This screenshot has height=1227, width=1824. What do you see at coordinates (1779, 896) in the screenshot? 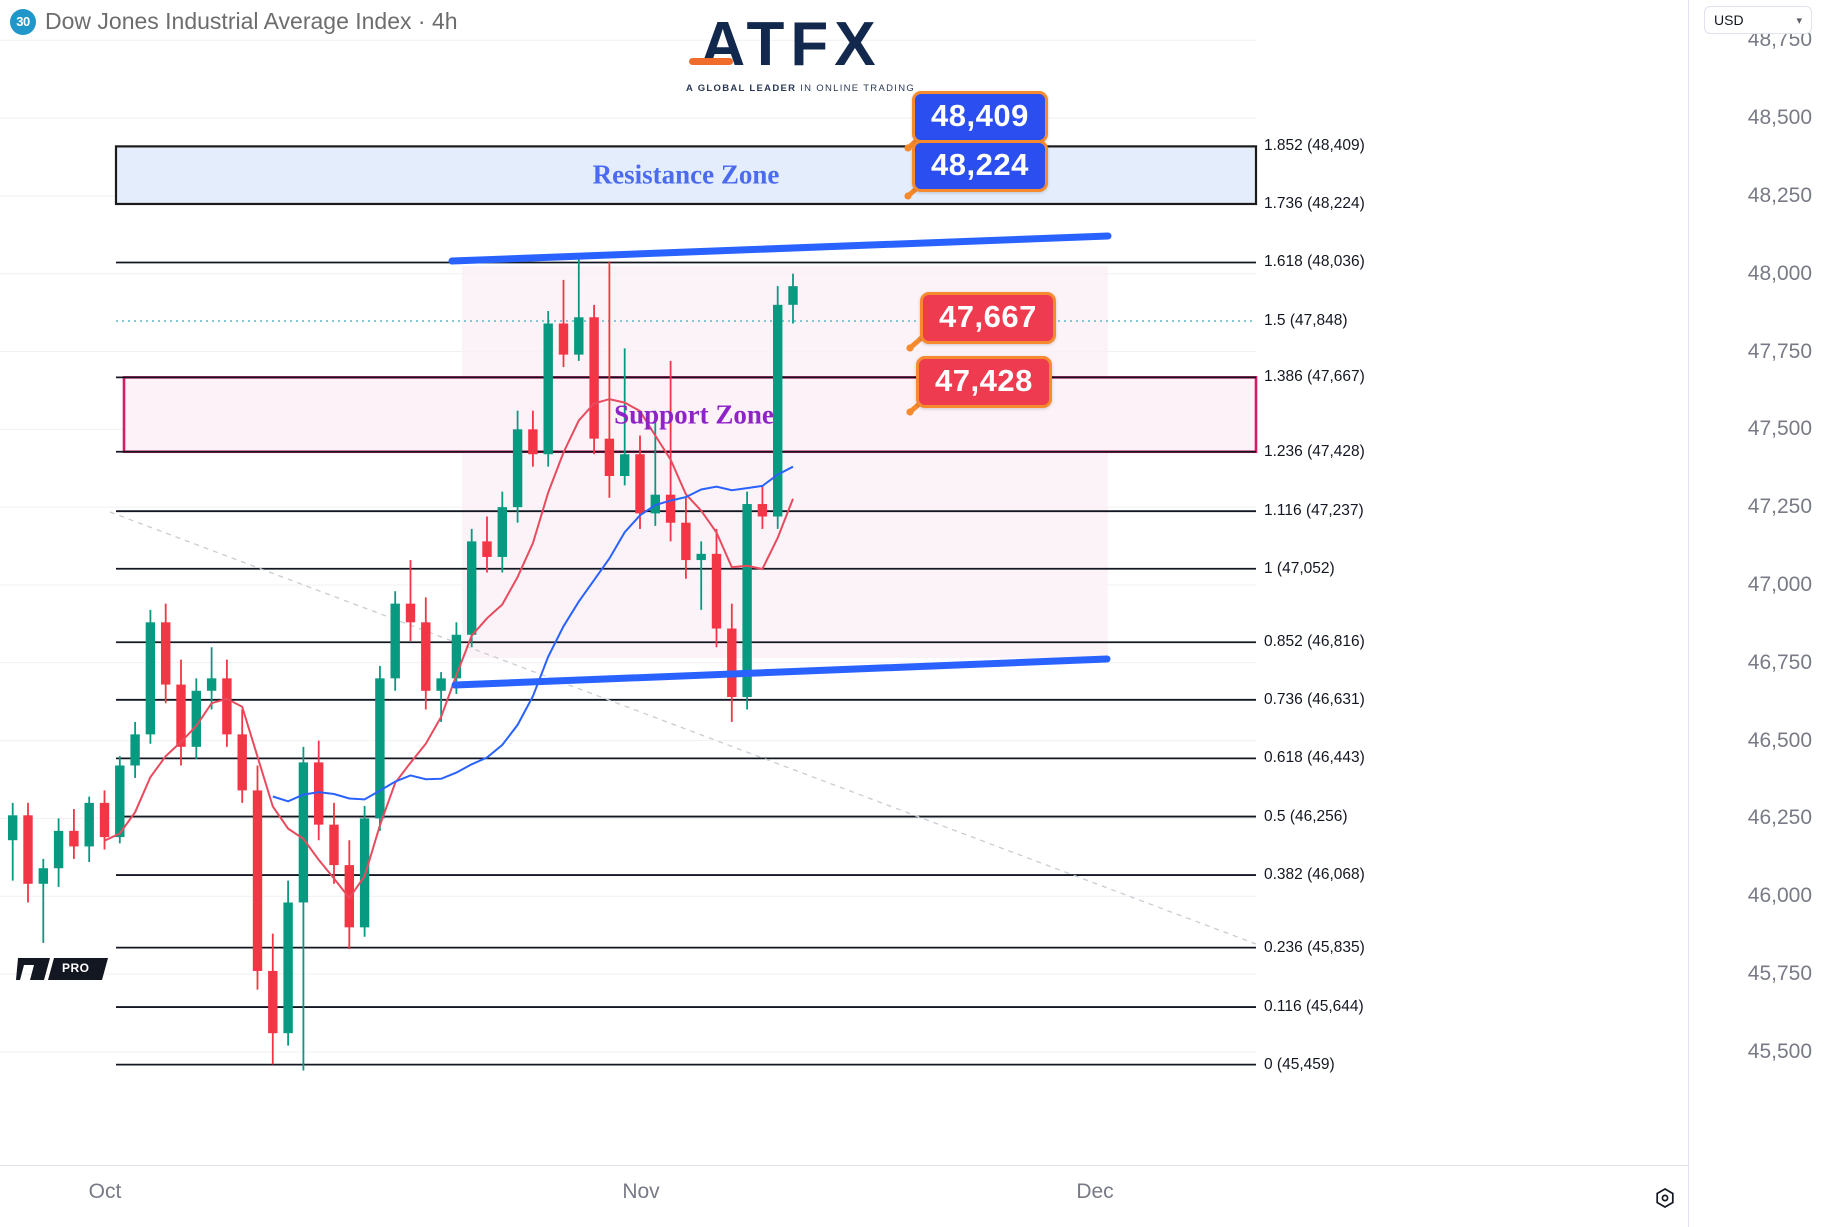
I see `price-axis-tick: 46,000` at bounding box center [1779, 896].